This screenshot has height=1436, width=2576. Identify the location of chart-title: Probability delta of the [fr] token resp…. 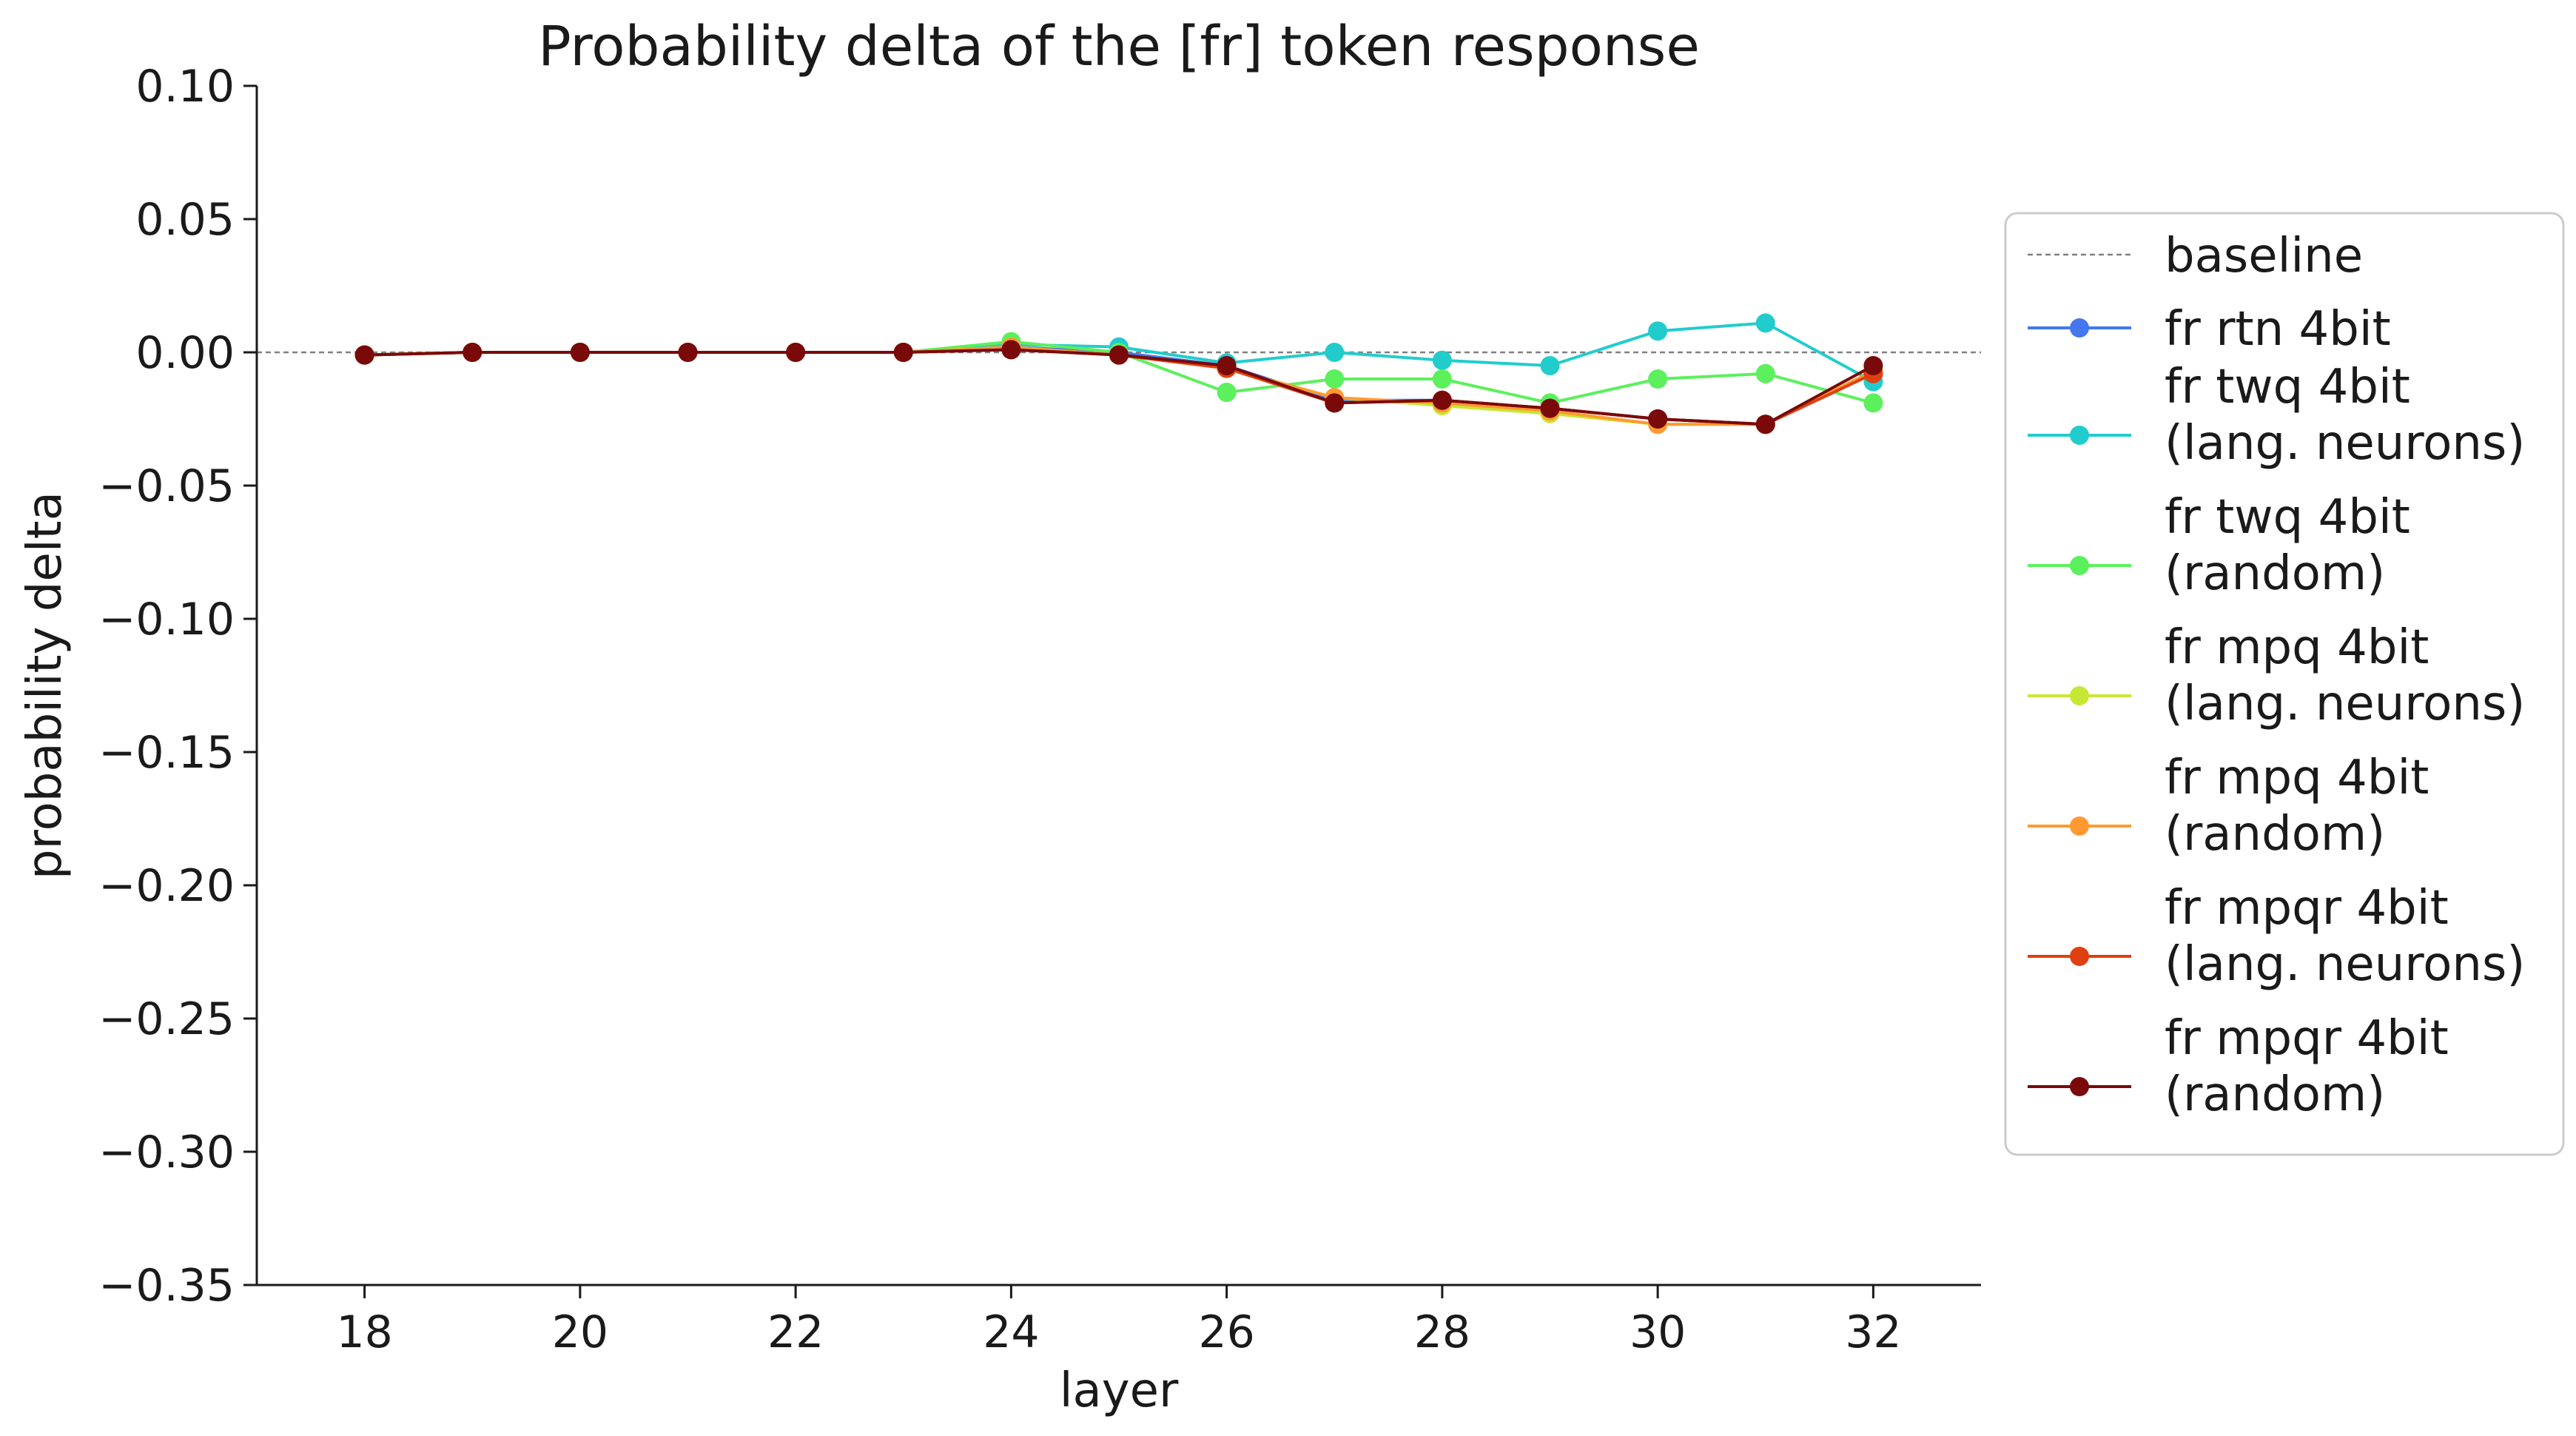
(1119, 46).